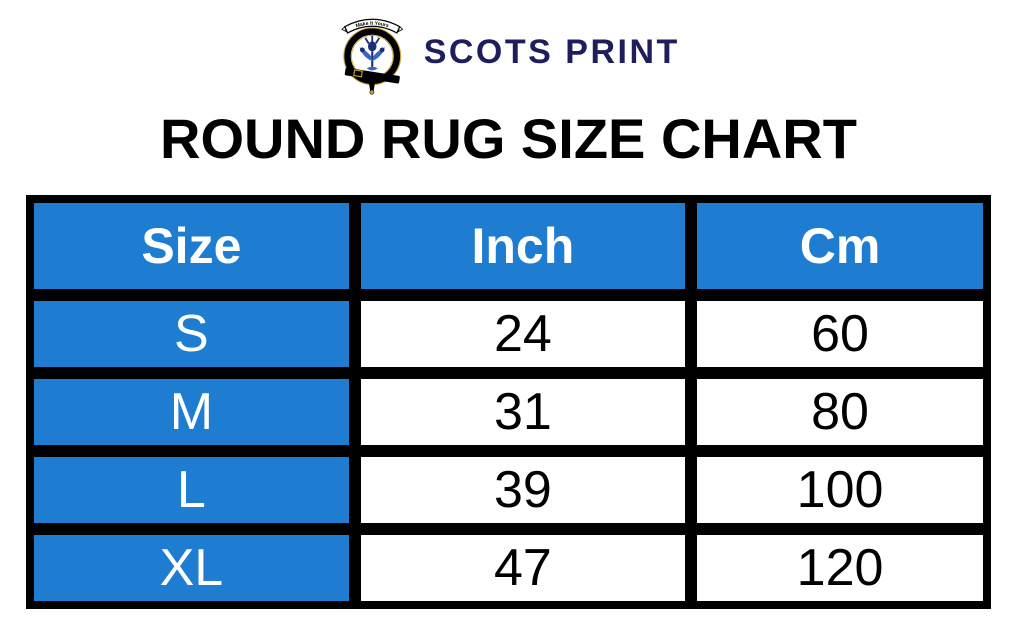 The image size is (1017, 640). I want to click on inch-value-cell: 24, so click(523, 333).